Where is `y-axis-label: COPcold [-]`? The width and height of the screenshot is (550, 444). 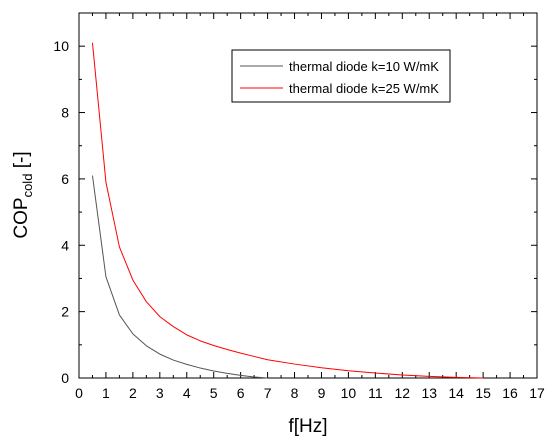 y-axis-label: COPcold [-] is located at coordinates (23, 194).